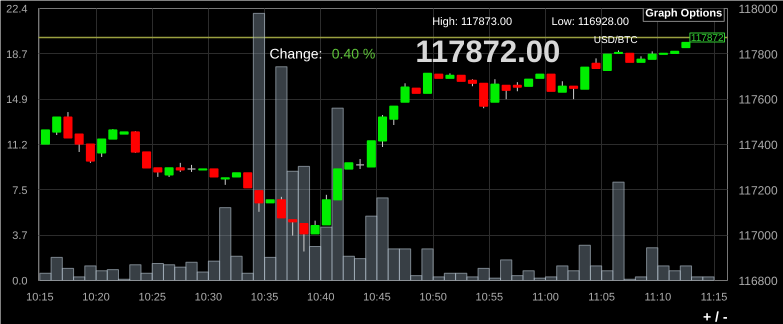  Describe the element at coordinates (683, 13) in the screenshot. I see `annotation: Graph Options` at that location.